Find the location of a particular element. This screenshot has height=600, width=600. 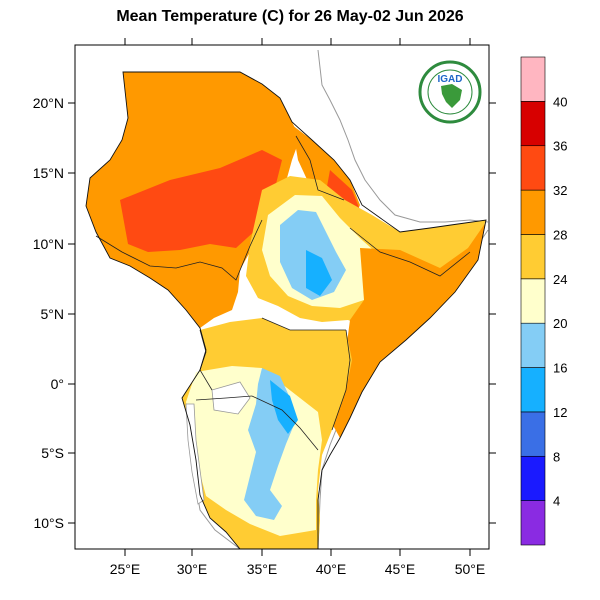

colorbar-label: 40 is located at coordinates (560, 101).